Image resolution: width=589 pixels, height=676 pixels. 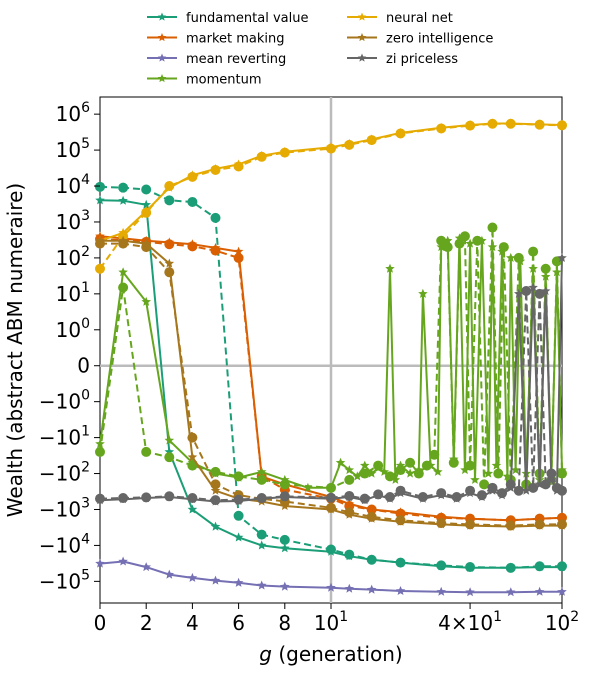 I want to click on legend-entry: fundamental value, so click(x=228, y=18).